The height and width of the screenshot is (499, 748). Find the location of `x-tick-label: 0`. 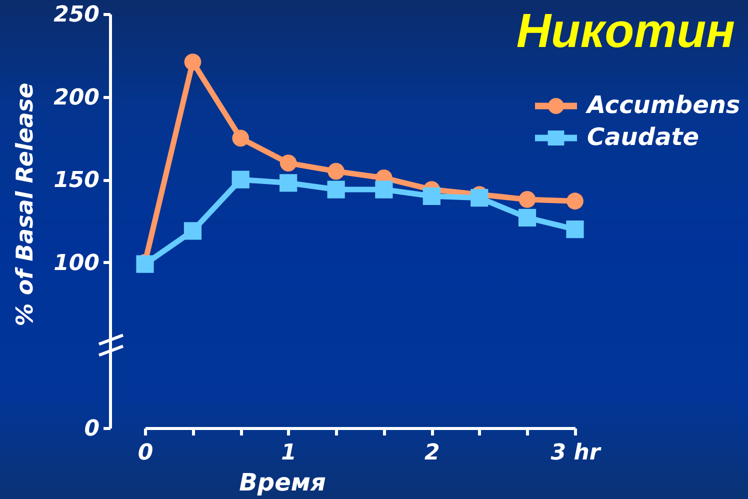

x-tick-label: 0 is located at coordinates (146, 453).